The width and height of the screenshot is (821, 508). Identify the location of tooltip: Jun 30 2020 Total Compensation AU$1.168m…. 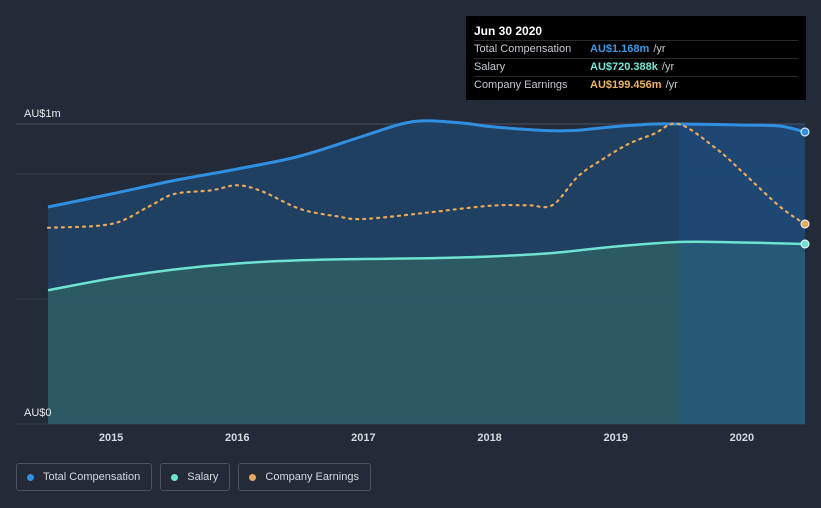
(636, 58).